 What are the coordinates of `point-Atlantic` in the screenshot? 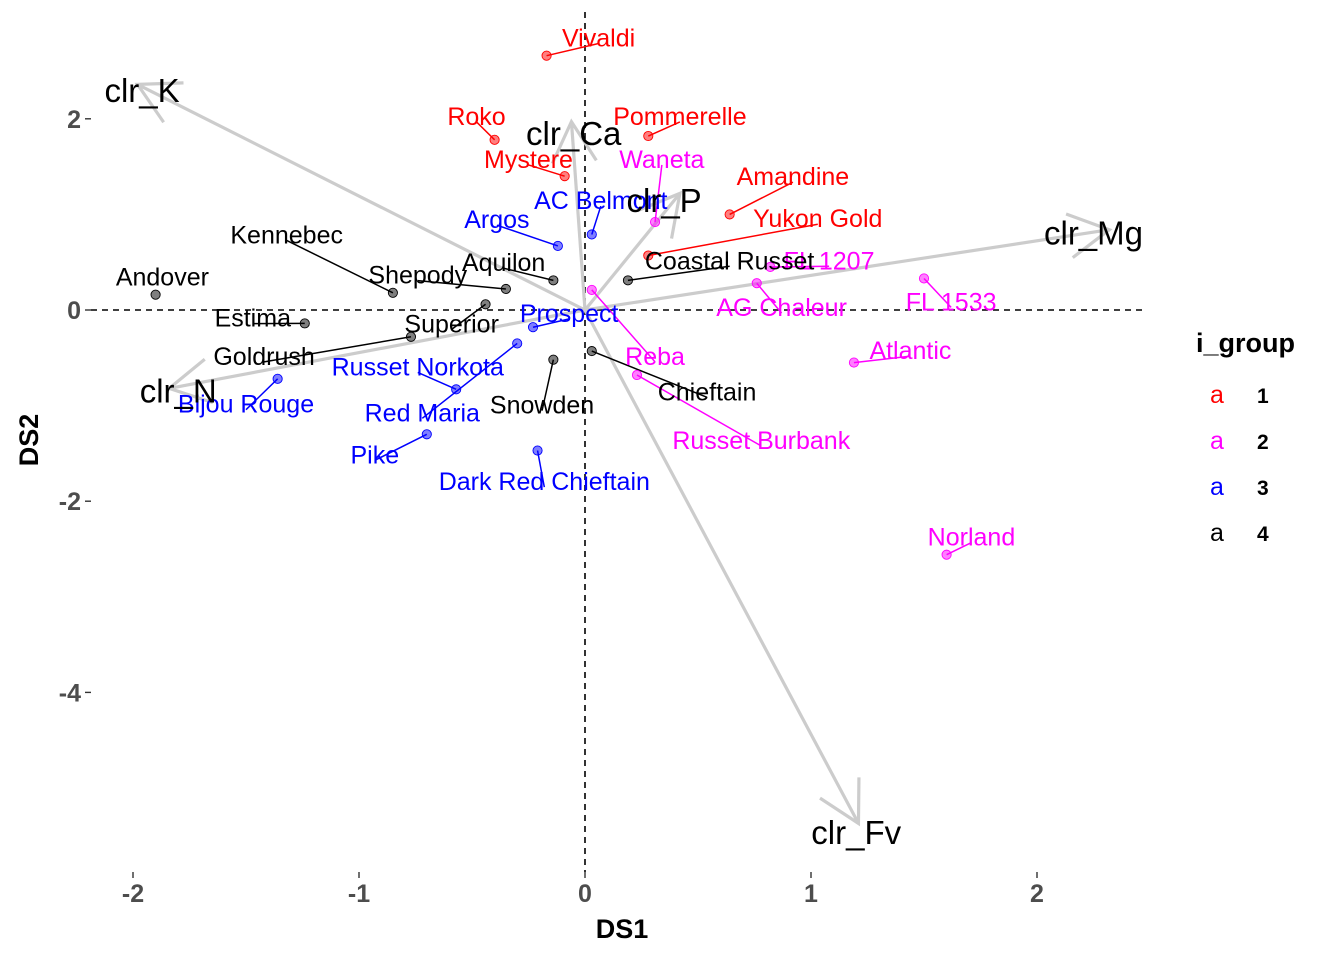 It's located at (853, 362).